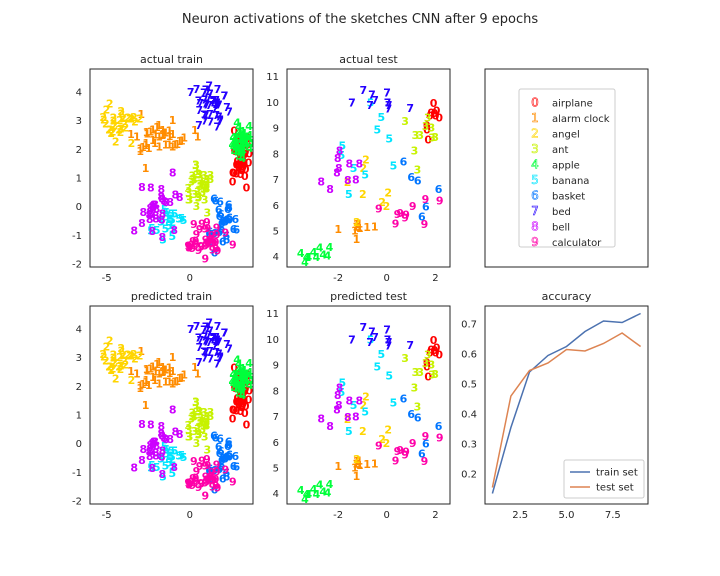  What do you see at coordinates (79, 358) in the screenshot?
I see `y-tick-label: 3` at bounding box center [79, 358].